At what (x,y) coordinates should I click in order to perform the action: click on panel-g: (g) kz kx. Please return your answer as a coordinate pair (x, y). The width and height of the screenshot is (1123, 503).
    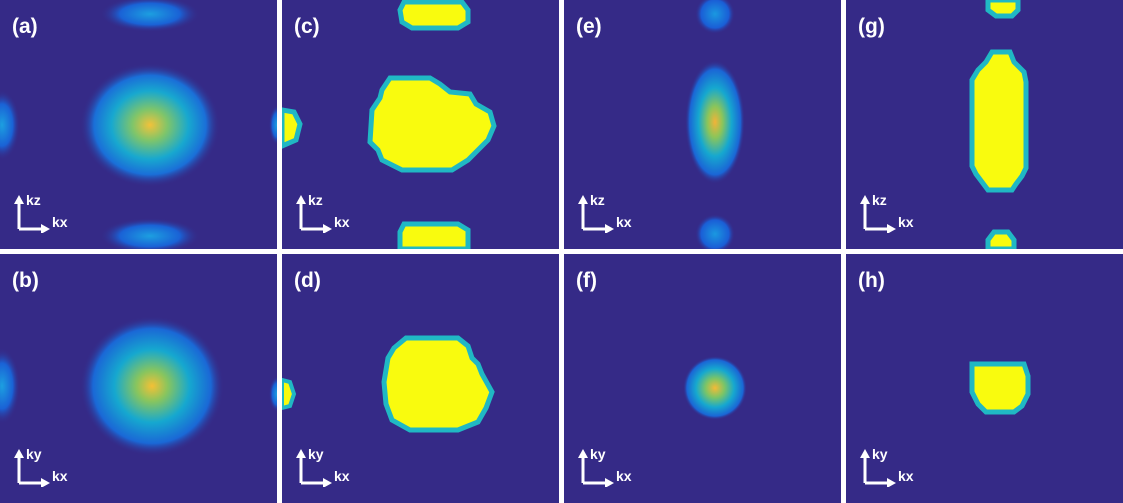
    Looking at the image, I should click on (984, 124).